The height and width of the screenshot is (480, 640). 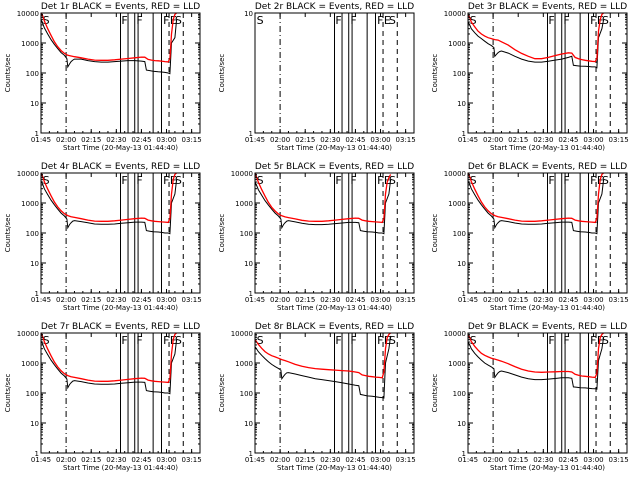 What do you see at coordinates (334, 167) in the screenshot?
I see `chart-title: Det 5r BLACK = Events, RED = LLD` at bounding box center [334, 167].